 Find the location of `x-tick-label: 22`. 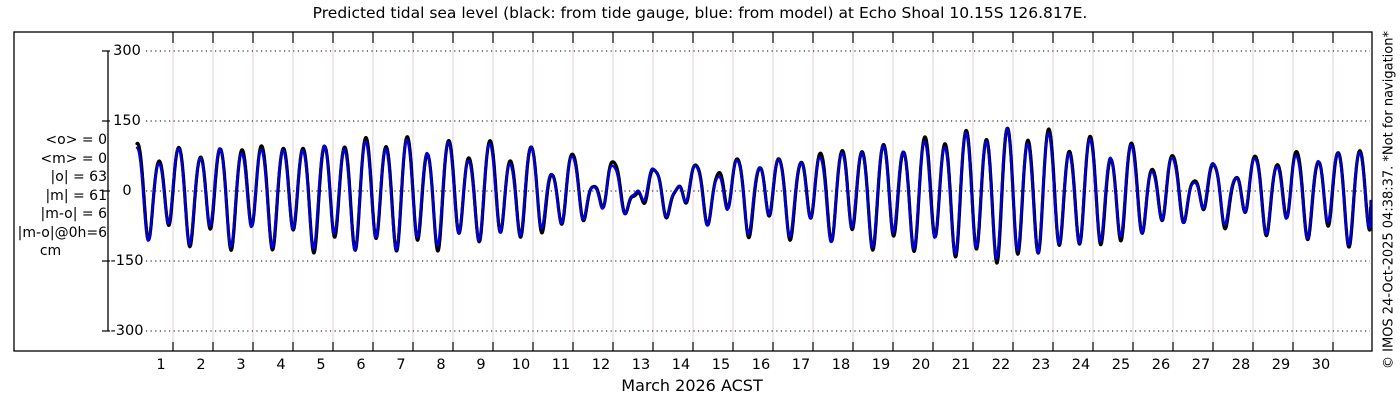

x-tick-label: 22 is located at coordinates (1001, 365).